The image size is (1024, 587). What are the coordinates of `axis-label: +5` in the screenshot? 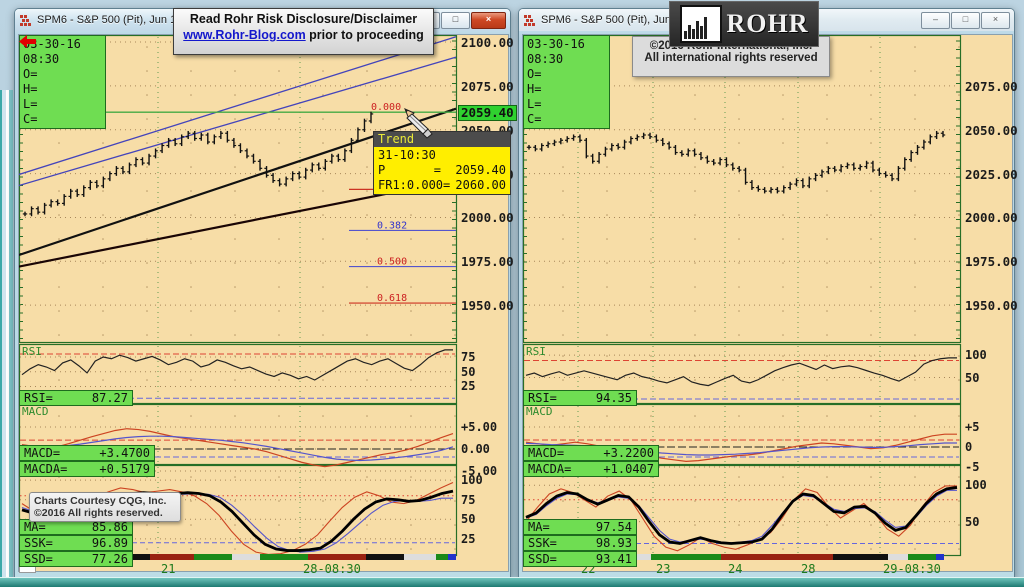 It's located at (972, 427).